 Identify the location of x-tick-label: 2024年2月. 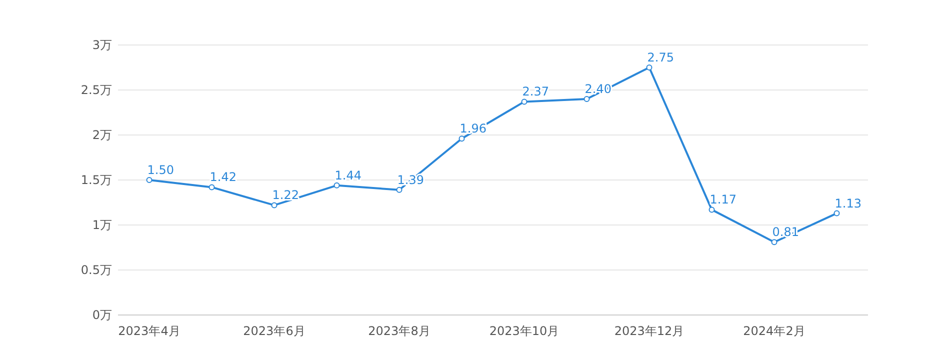
(774, 331).